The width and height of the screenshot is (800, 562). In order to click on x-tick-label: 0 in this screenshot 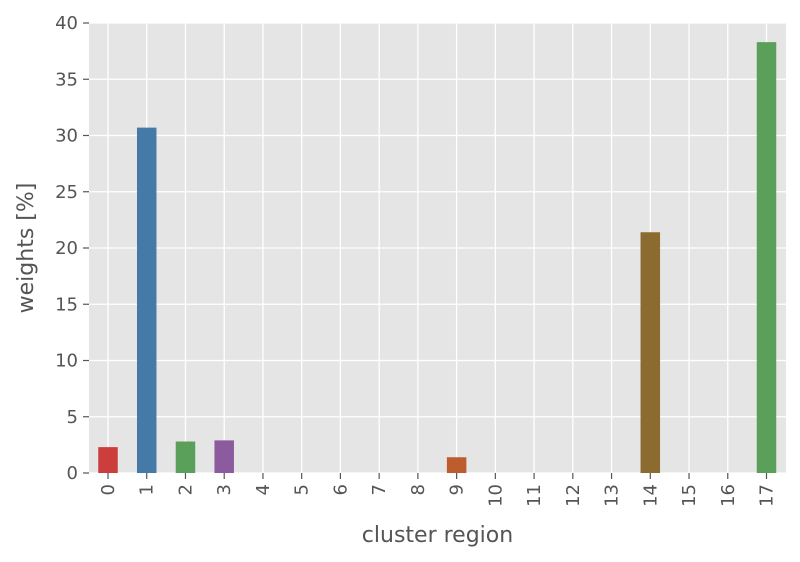, I will do `click(108, 489)`.